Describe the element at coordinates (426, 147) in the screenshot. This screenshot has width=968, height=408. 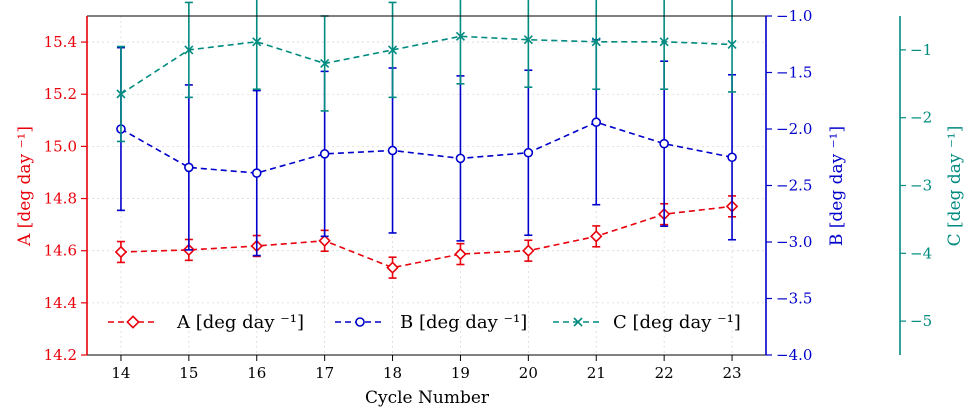
I see `series-b-line` at that location.